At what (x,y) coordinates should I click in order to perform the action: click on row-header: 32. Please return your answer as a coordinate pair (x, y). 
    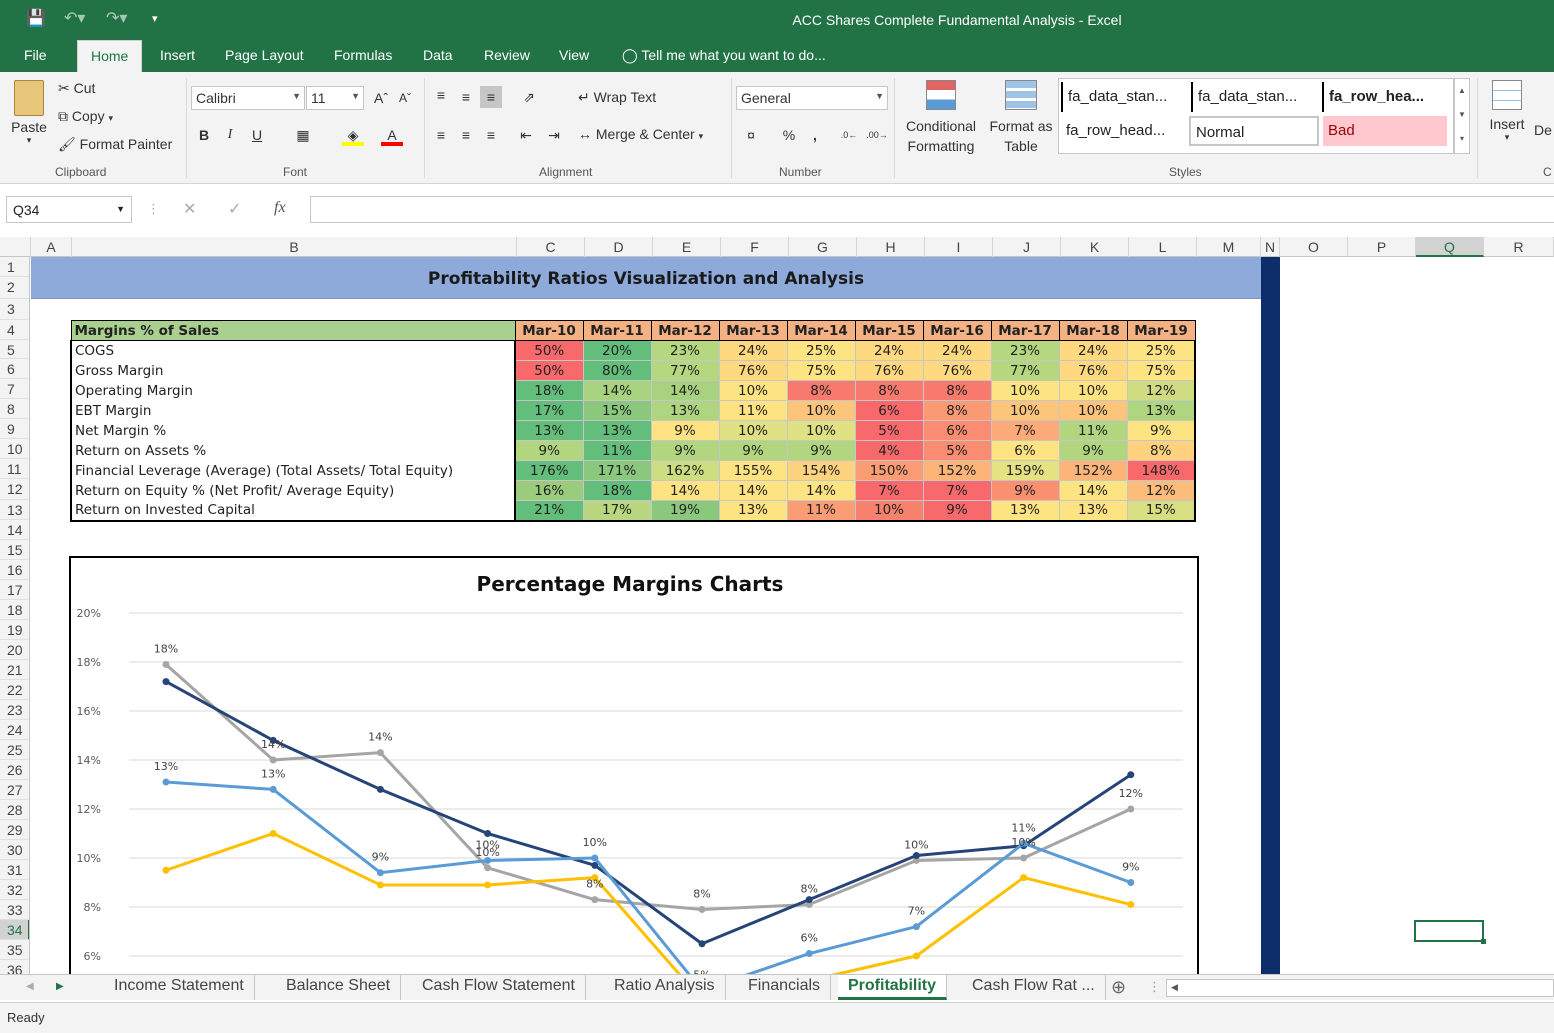
    Looking at the image, I should click on (14, 890).